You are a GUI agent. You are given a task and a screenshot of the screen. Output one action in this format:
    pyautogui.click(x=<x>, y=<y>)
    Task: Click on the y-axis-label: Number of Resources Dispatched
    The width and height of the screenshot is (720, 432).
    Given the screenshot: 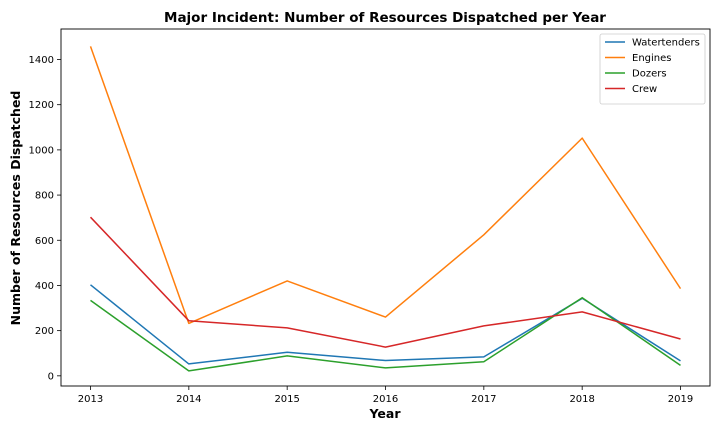 What is the action you would take?
    pyautogui.click(x=15, y=208)
    